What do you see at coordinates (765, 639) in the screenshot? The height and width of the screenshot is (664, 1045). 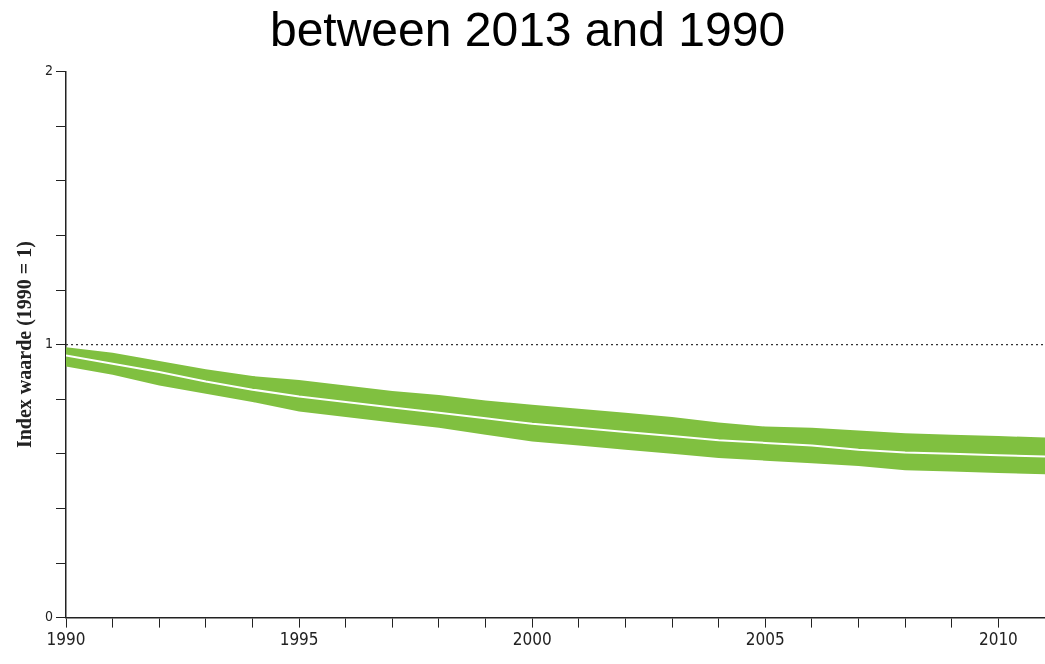 I see `x-tick-label: 2005` at bounding box center [765, 639].